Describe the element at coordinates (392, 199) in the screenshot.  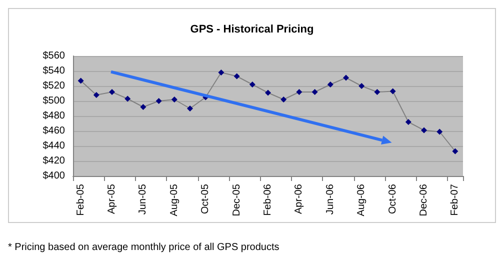
I see `x-tick-label: Oct-06` at that location.